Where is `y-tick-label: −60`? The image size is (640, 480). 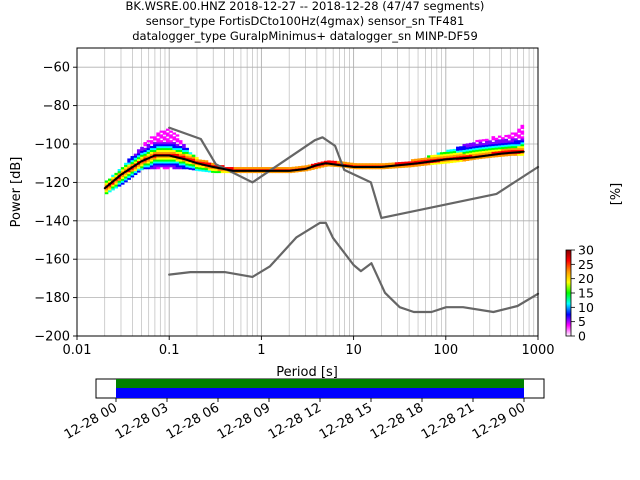 y-tick-label: −60 is located at coordinates (56, 68).